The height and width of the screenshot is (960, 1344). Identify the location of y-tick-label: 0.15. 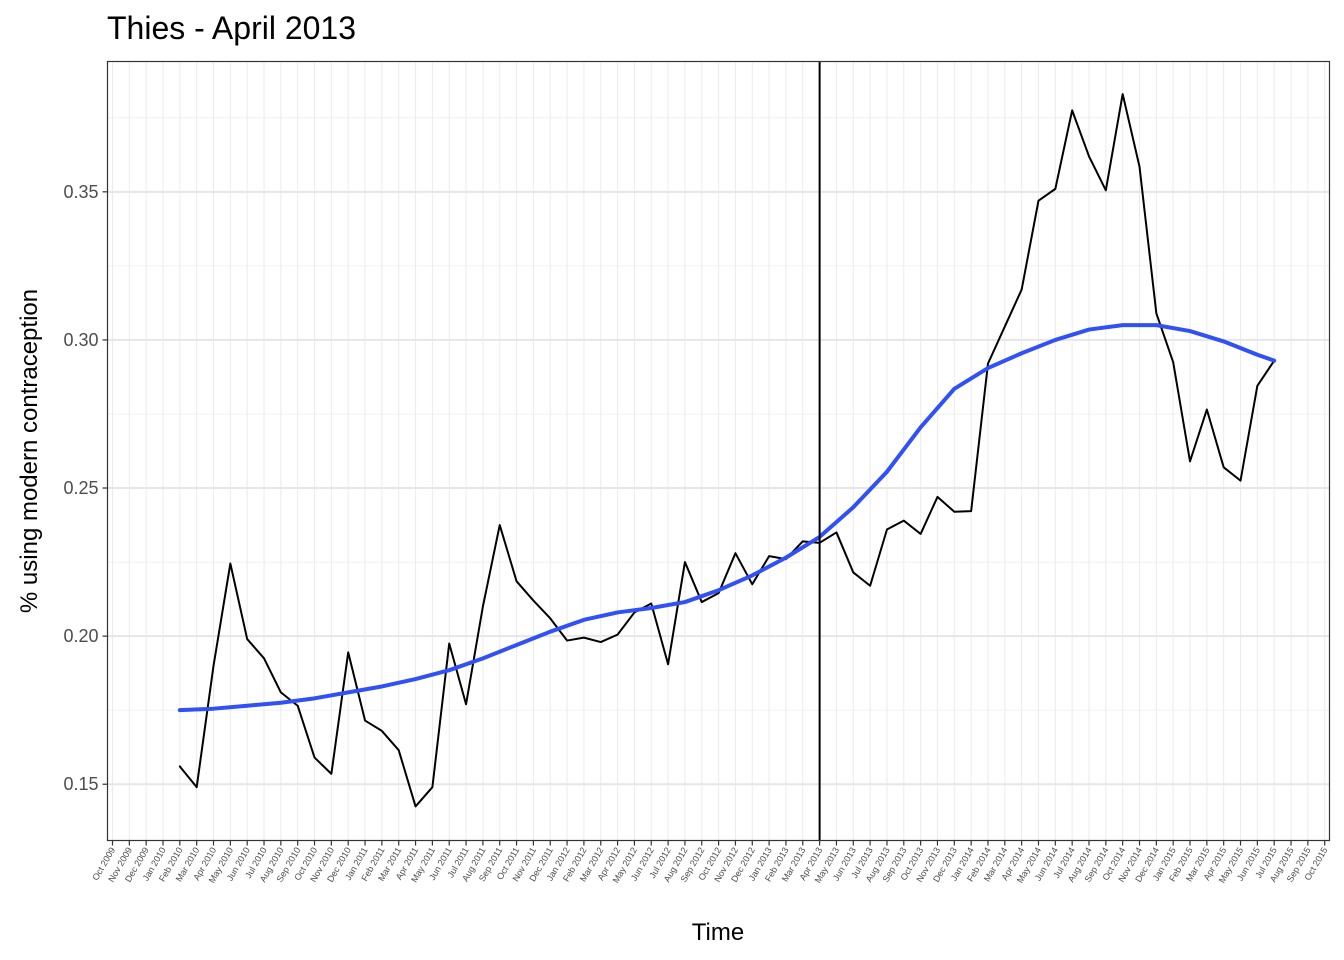
(80, 784).